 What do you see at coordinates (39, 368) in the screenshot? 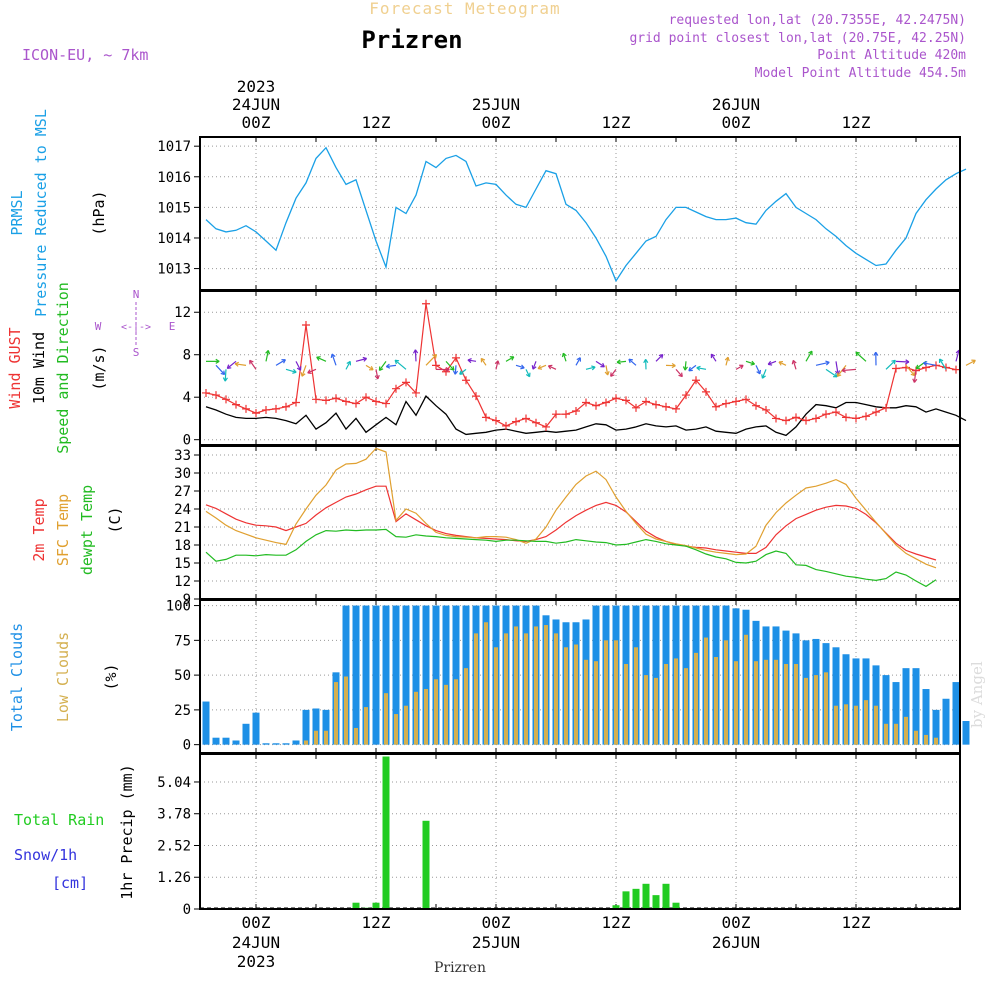
I see `ylabel-wind: 10m Wind` at bounding box center [39, 368].